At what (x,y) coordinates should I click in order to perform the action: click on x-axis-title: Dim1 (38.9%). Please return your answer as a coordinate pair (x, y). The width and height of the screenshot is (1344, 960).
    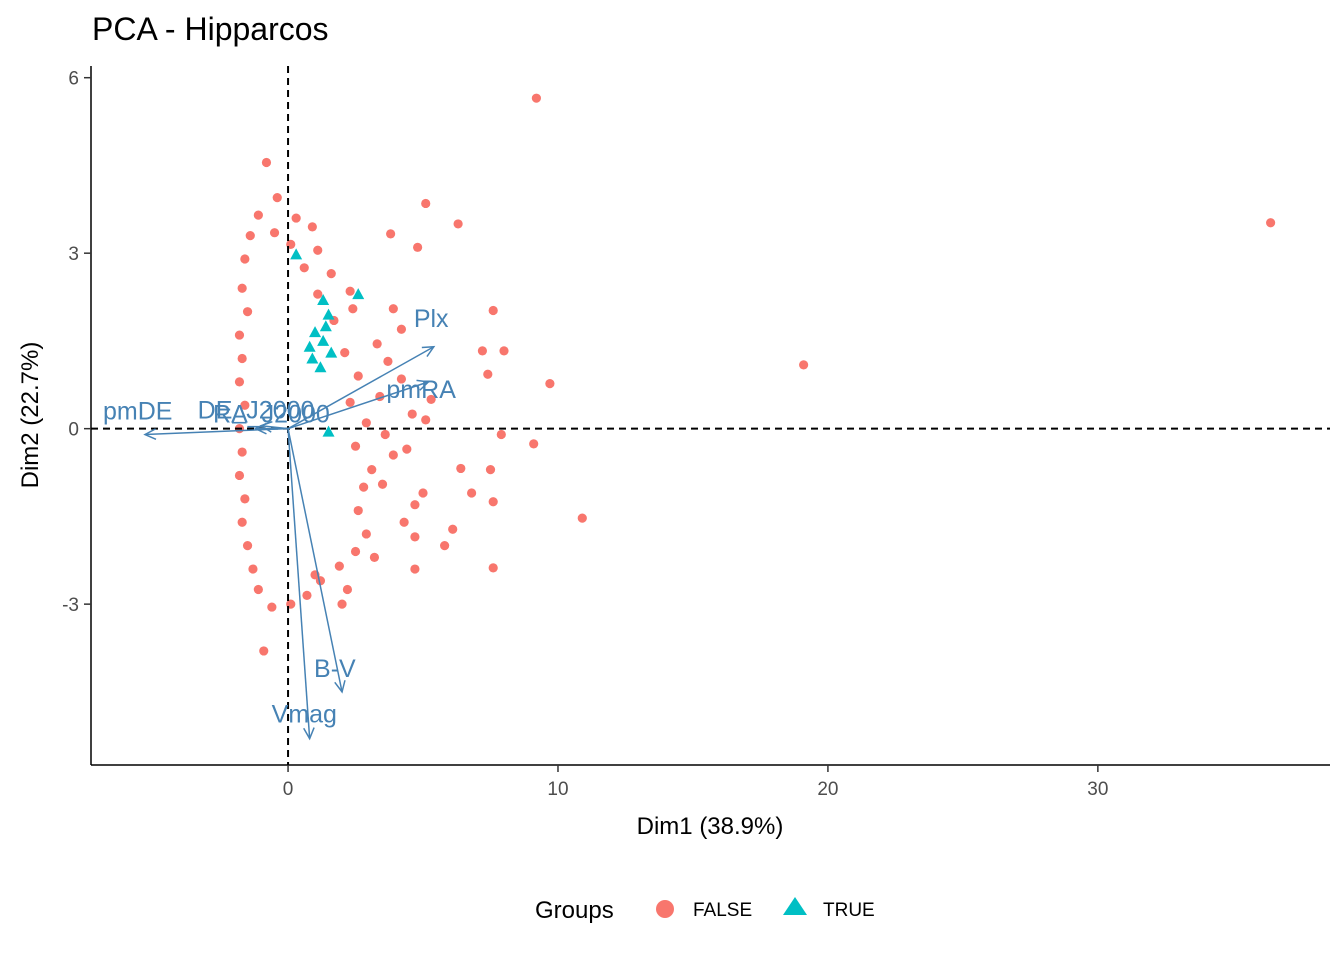
    Looking at the image, I should click on (710, 826).